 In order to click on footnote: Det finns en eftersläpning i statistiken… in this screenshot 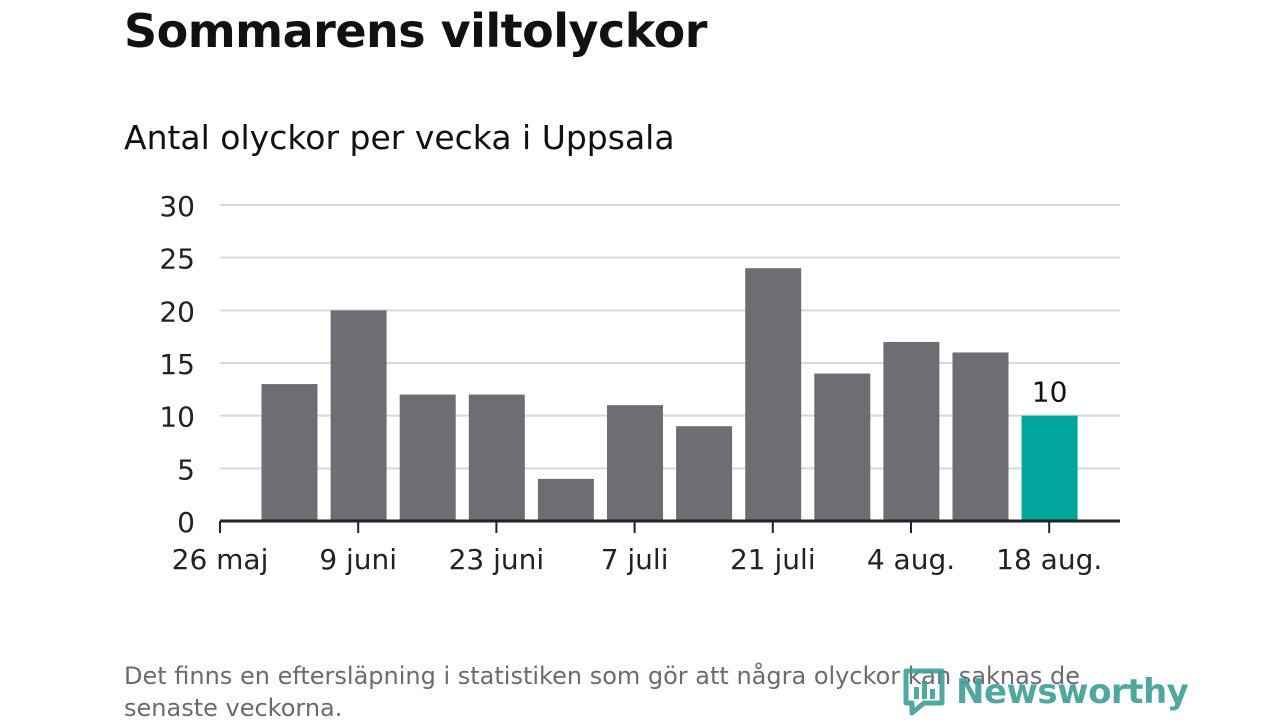, I will do `click(602, 692)`.